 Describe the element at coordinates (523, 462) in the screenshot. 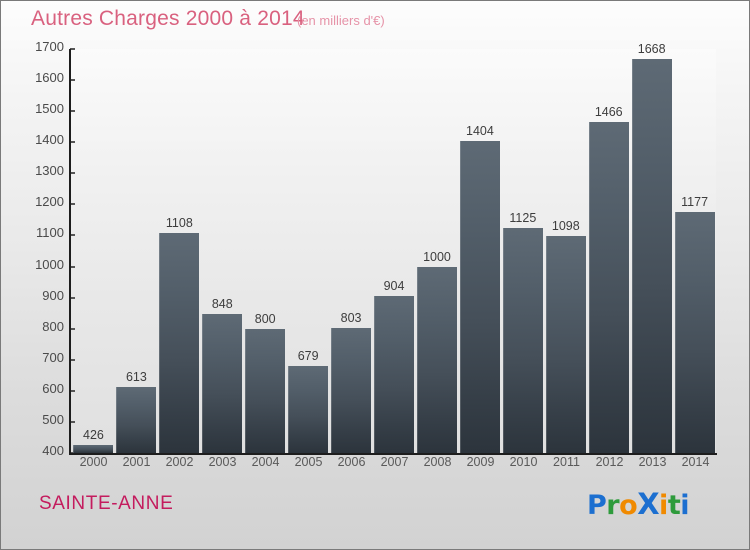

I see `x-axis-label: 2010` at that location.